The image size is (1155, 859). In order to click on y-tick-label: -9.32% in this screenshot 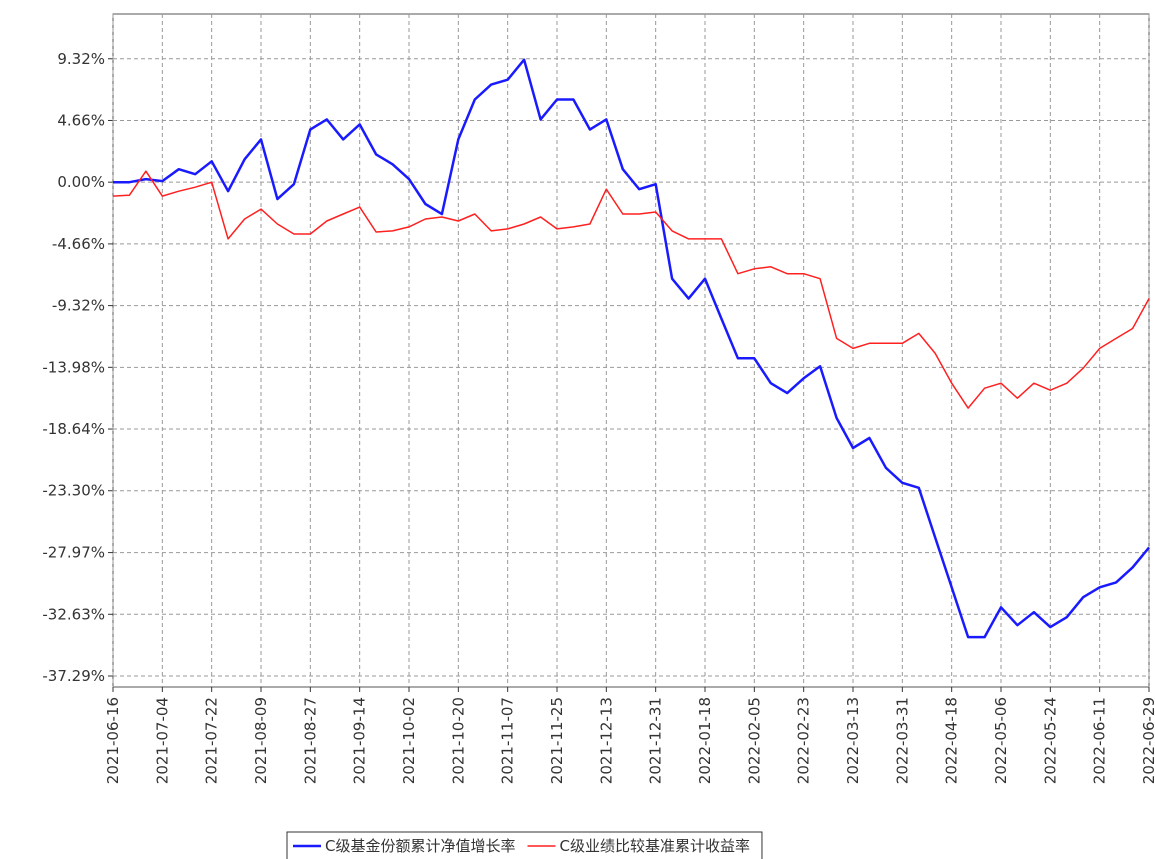, I will do `click(78, 306)`.